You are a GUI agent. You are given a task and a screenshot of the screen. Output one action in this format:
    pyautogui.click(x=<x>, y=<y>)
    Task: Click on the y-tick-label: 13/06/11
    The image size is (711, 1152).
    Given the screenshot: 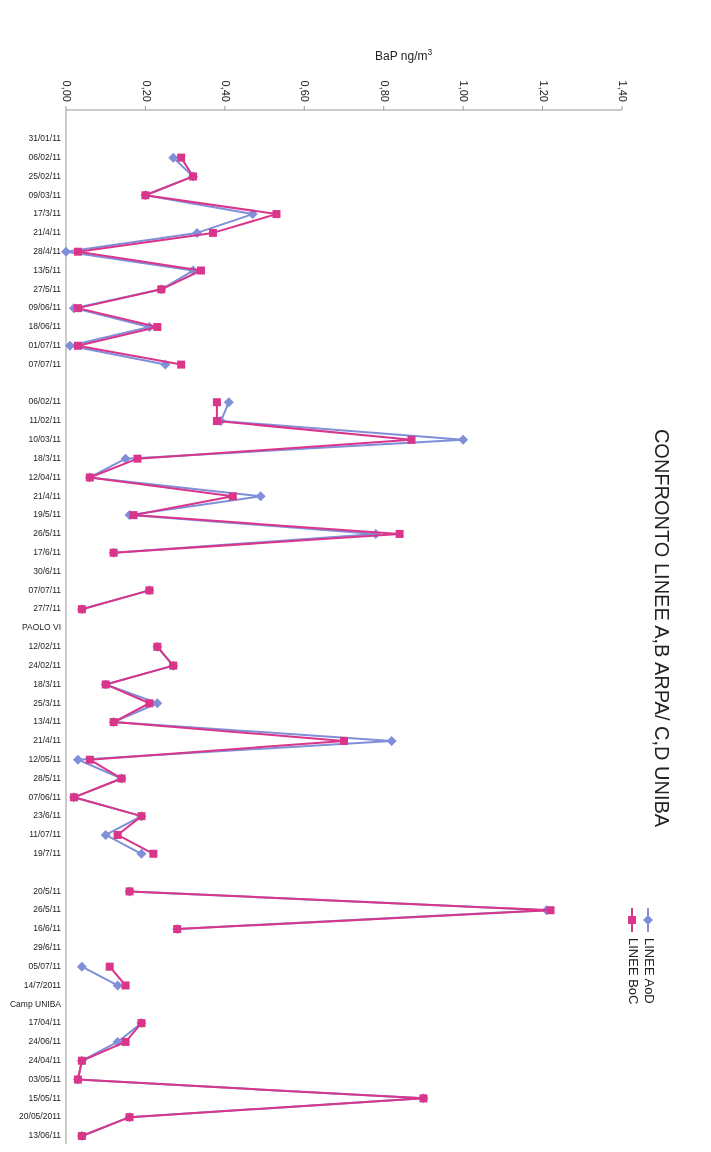 What is the action you would take?
    pyautogui.click(x=45, y=1135)
    